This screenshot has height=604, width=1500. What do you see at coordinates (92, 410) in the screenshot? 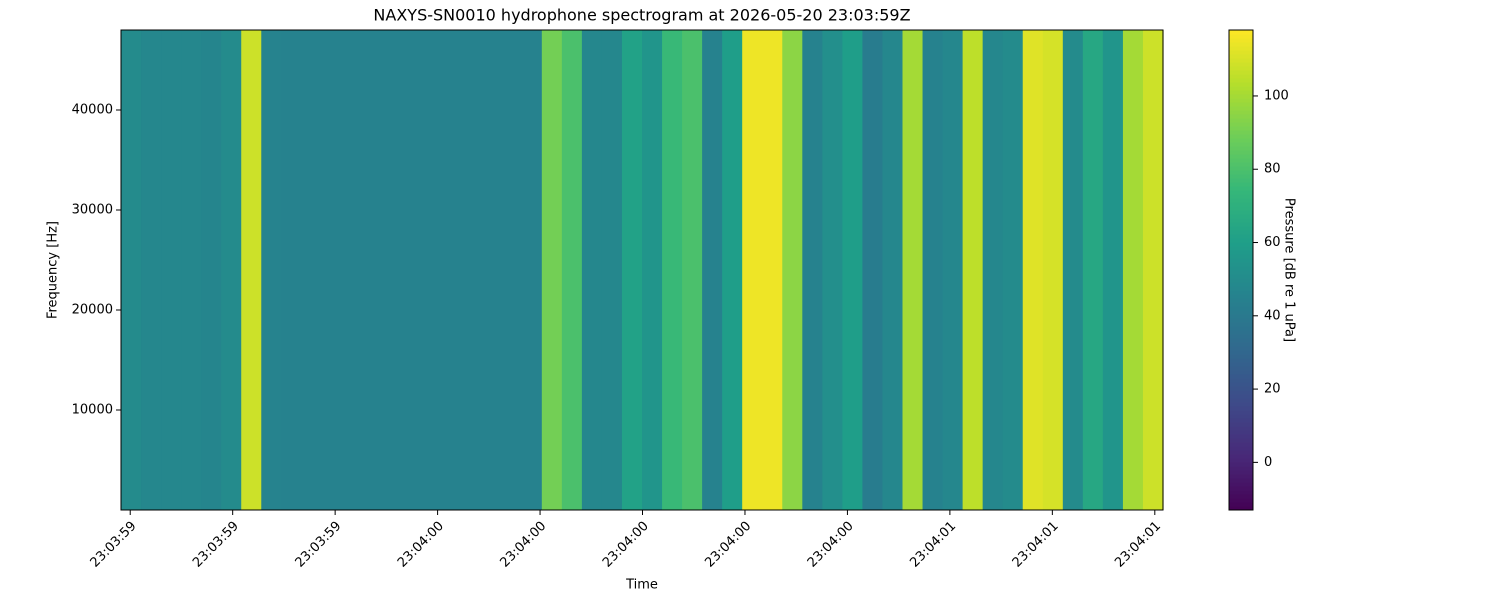
I see `y-tick-label: 10000` at bounding box center [92, 410].